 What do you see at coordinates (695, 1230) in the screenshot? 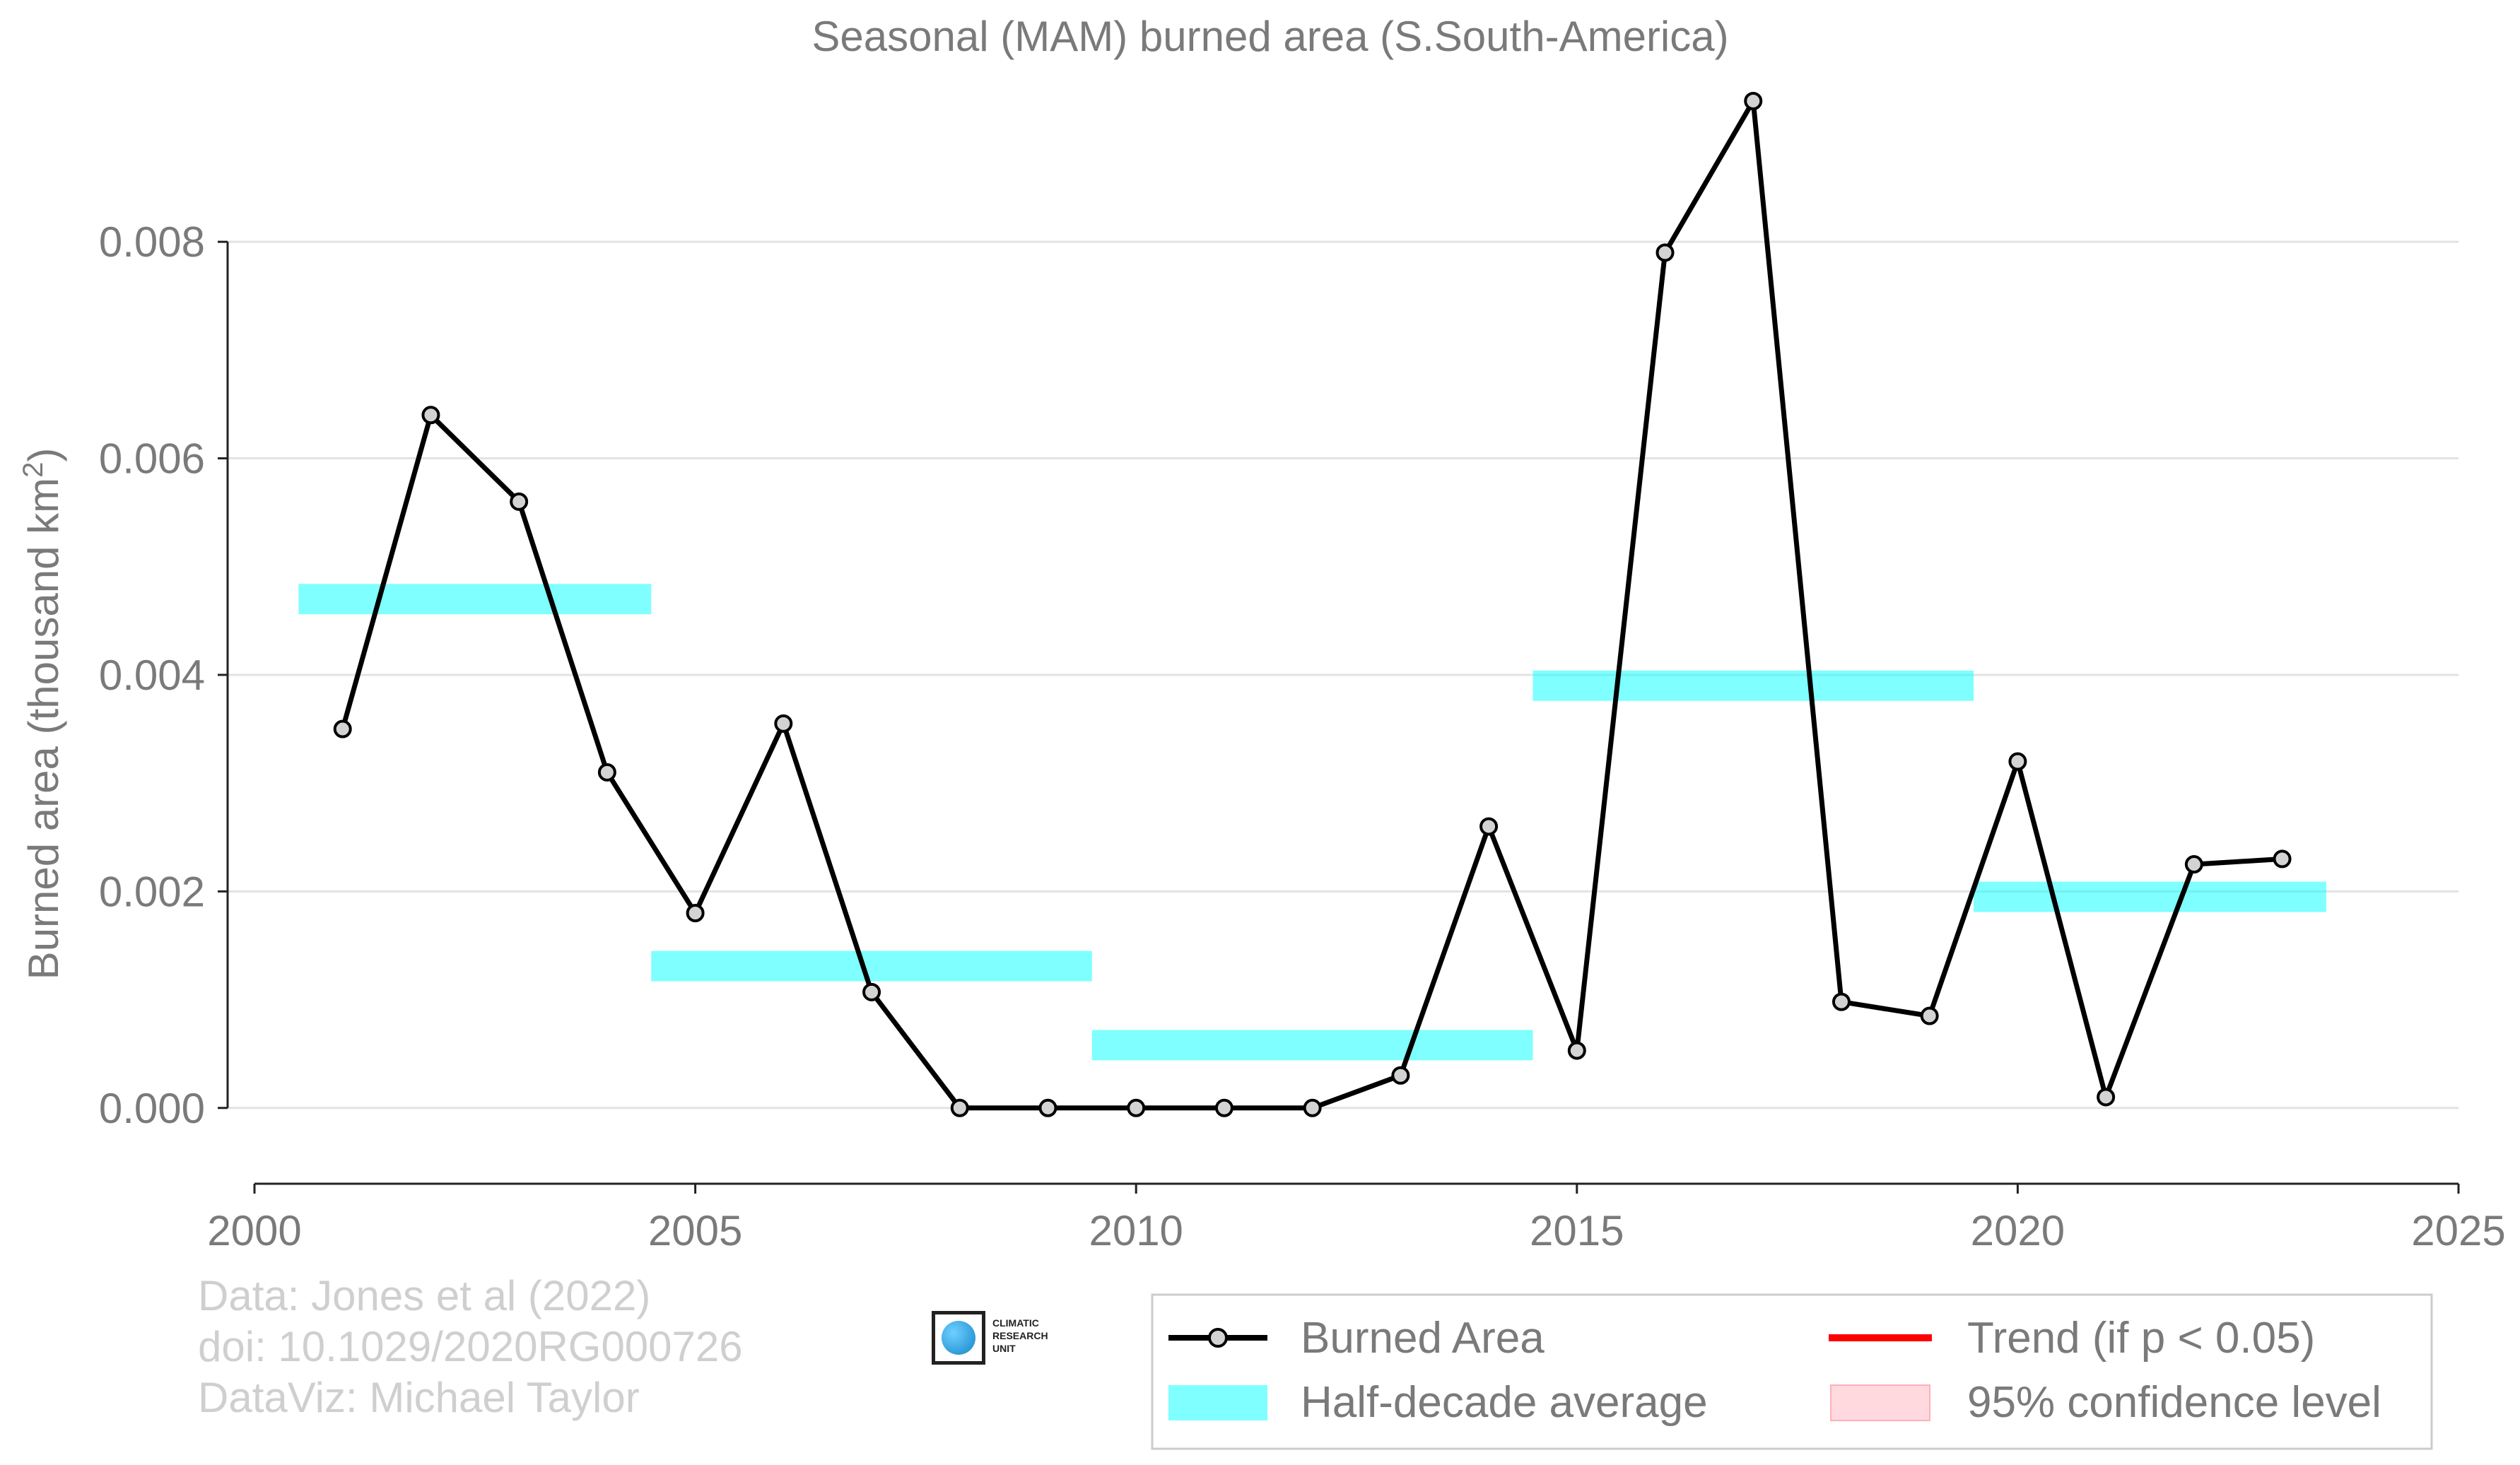
I see `x-tick-label: 2005` at bounding box center [695, 1230].